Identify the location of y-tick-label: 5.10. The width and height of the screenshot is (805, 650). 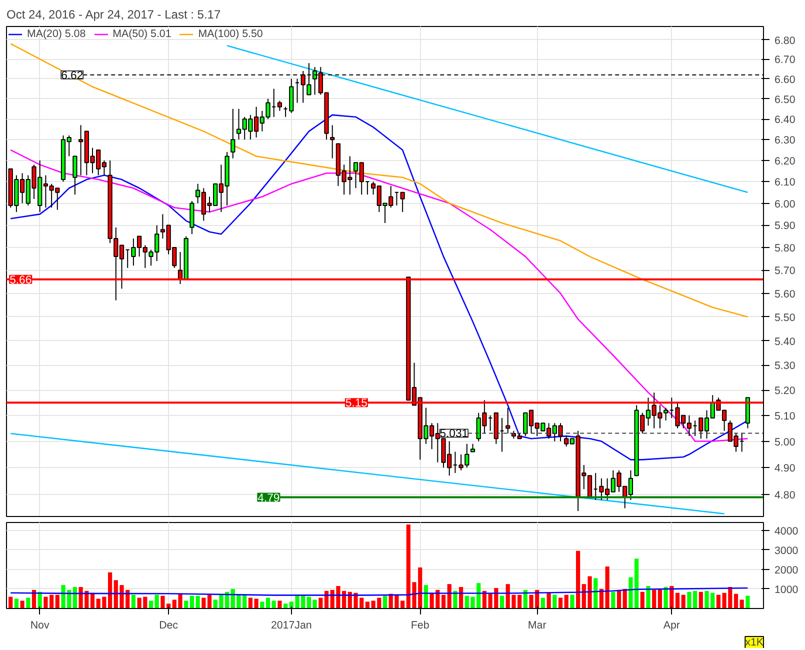
(785, 416).